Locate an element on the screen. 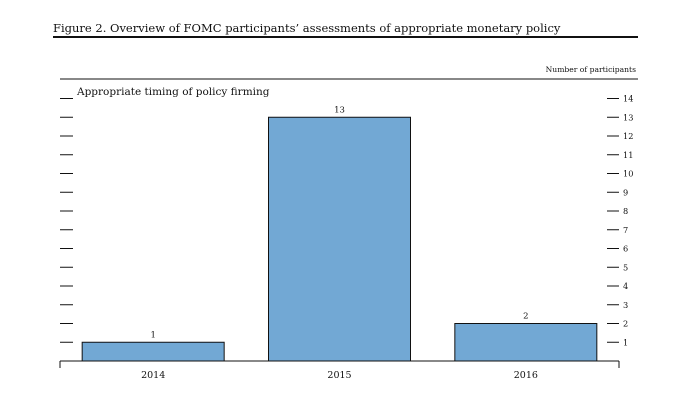 The height and width of the screenshot is (406, 677). y-tick-label: 1 is located at coordinates (625, 342).